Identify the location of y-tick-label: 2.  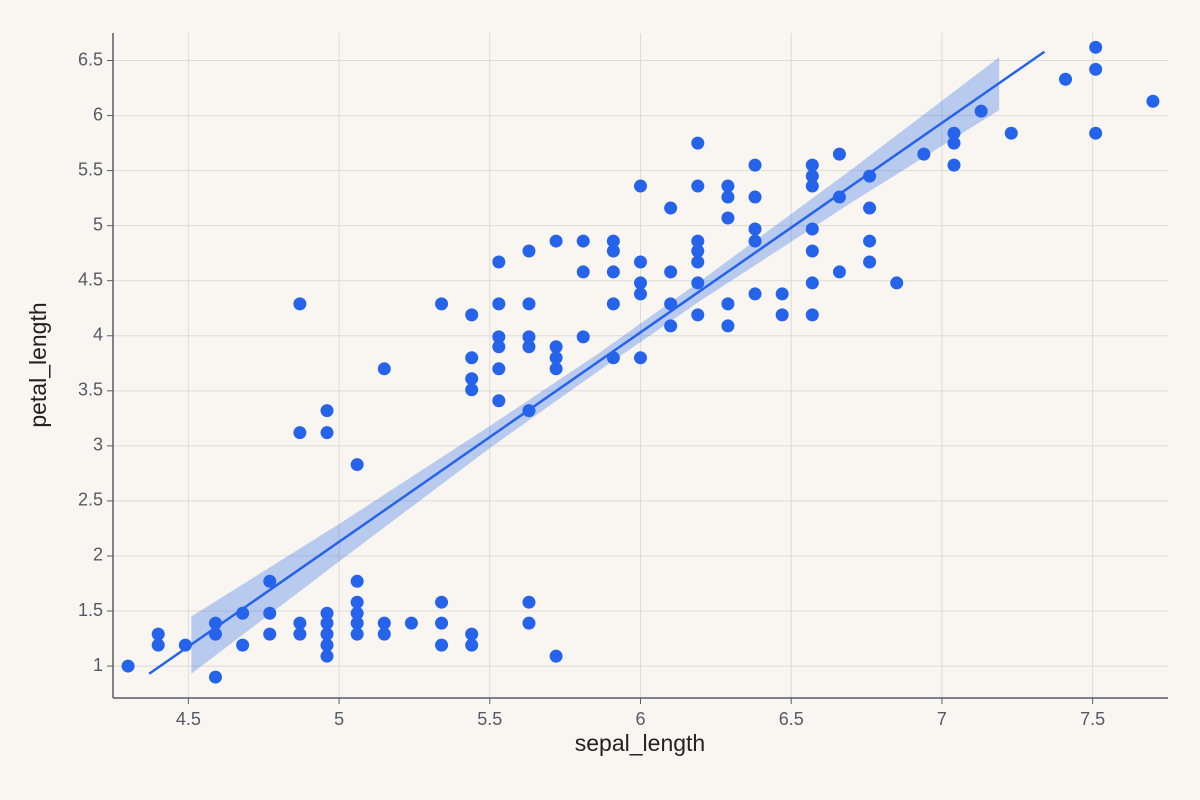
(98, 555).